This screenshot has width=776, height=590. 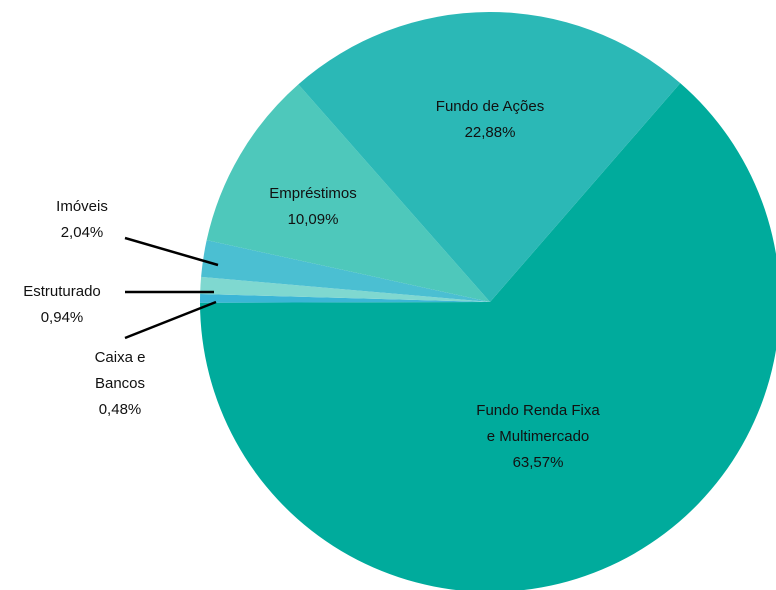 What do you see at coordinates (82, 206) in the screenshot?
I see `category-label: Imóveis` at bounding box center [82, 206].